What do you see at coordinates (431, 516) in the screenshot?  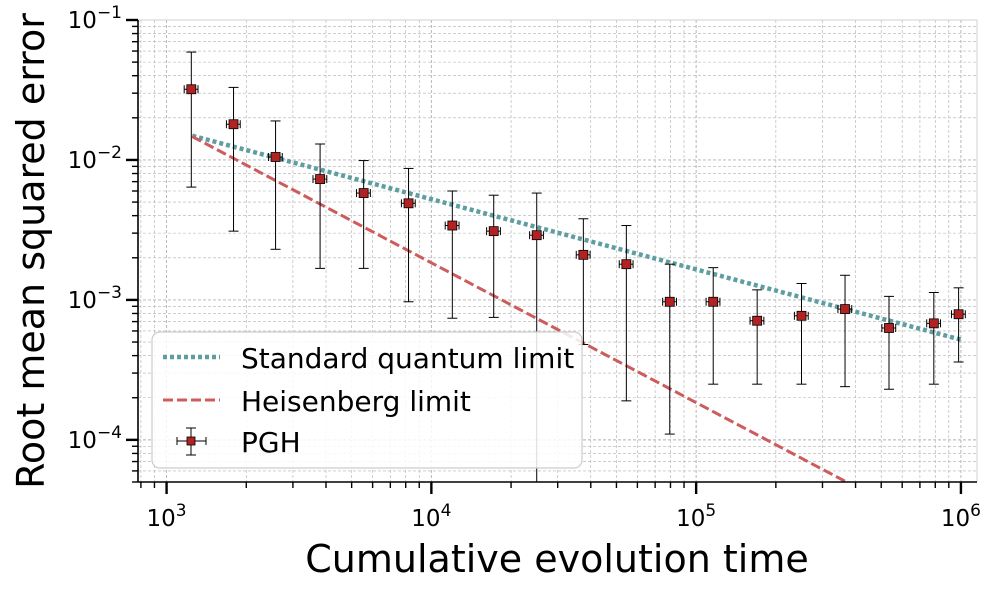 I see `x-tick-label: 10⁴` at bounding box center [431, 516].